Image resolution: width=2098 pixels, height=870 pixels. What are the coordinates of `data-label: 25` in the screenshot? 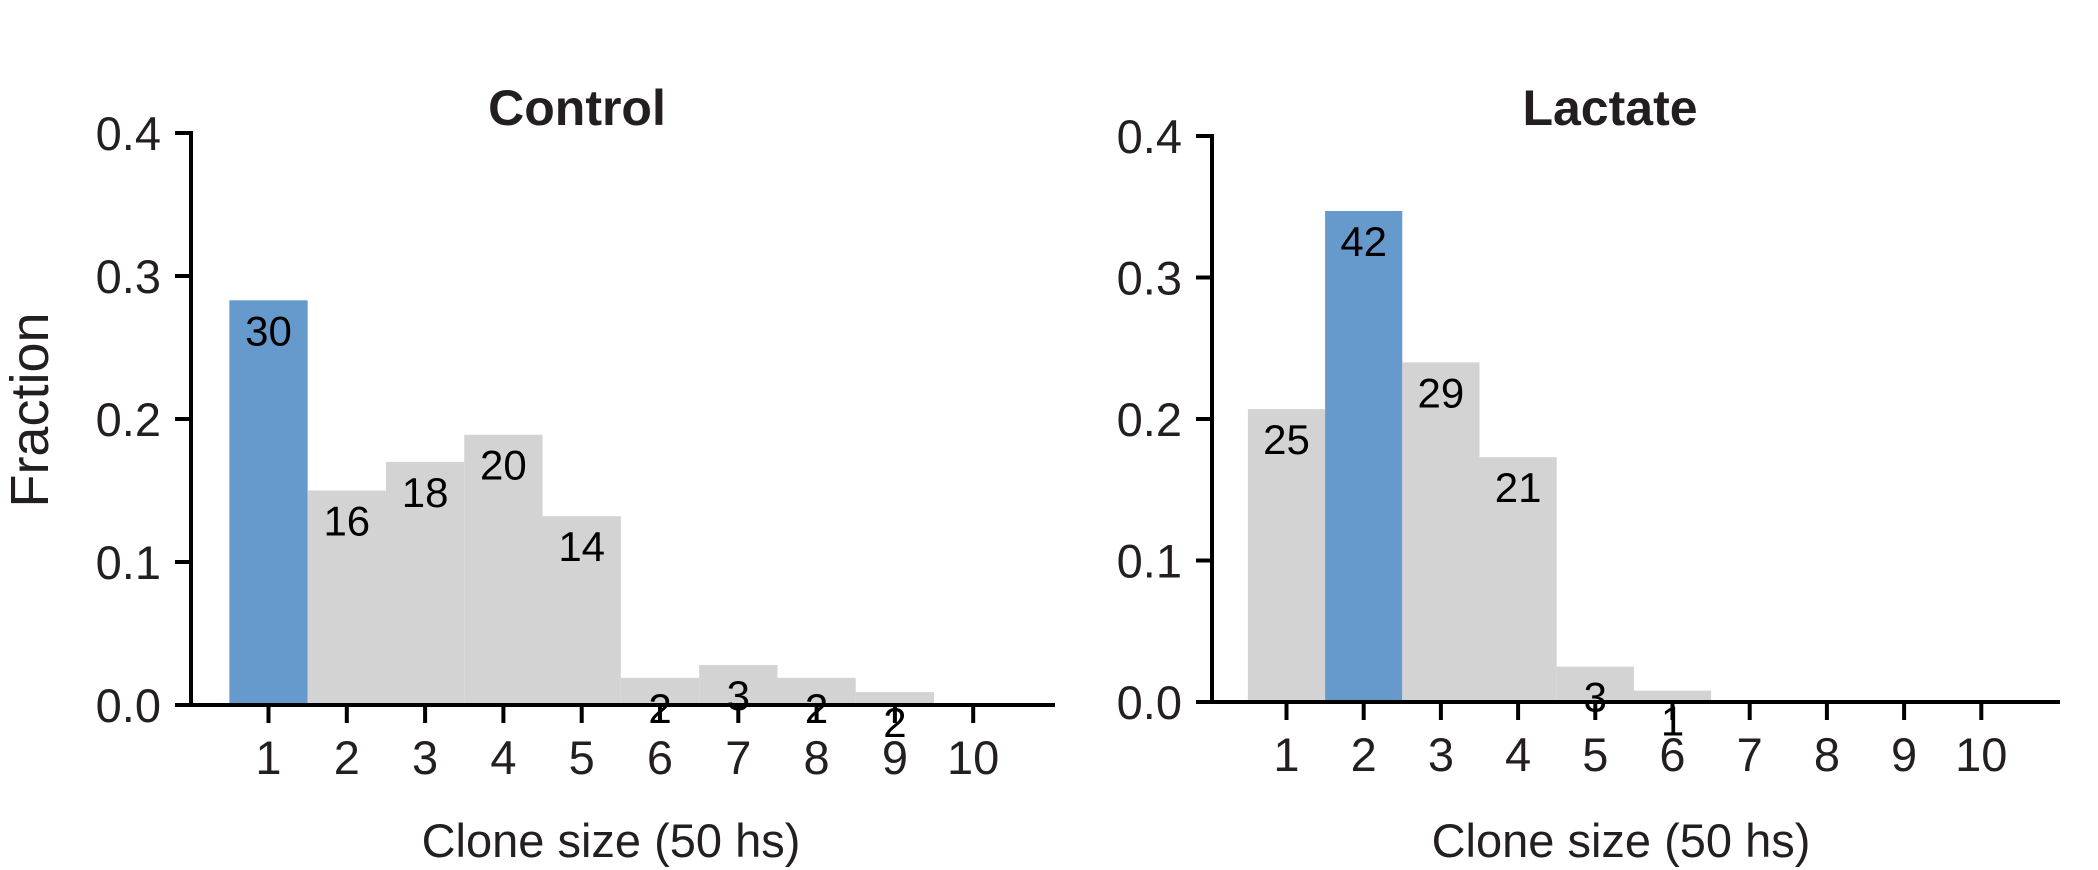 It's located at (1286, 439).